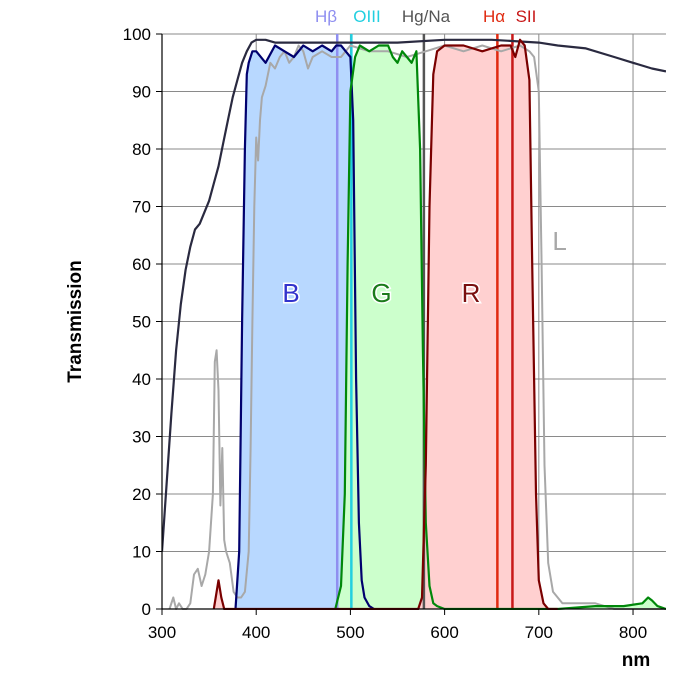 This screenshot has width=700, height=700. Describe the element at coordinates (350, 632) in the screenshot. I see `x-tick-label: 500` at that location.